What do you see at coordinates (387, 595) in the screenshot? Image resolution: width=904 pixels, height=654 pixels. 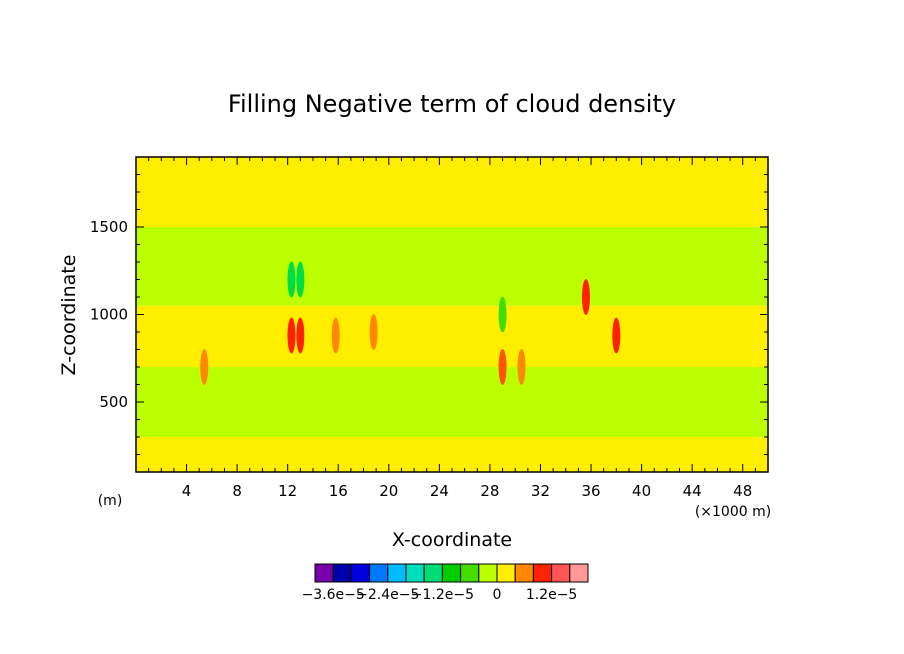 I see `legend-label: −2.4e−5` at bounding box center [387, 595].